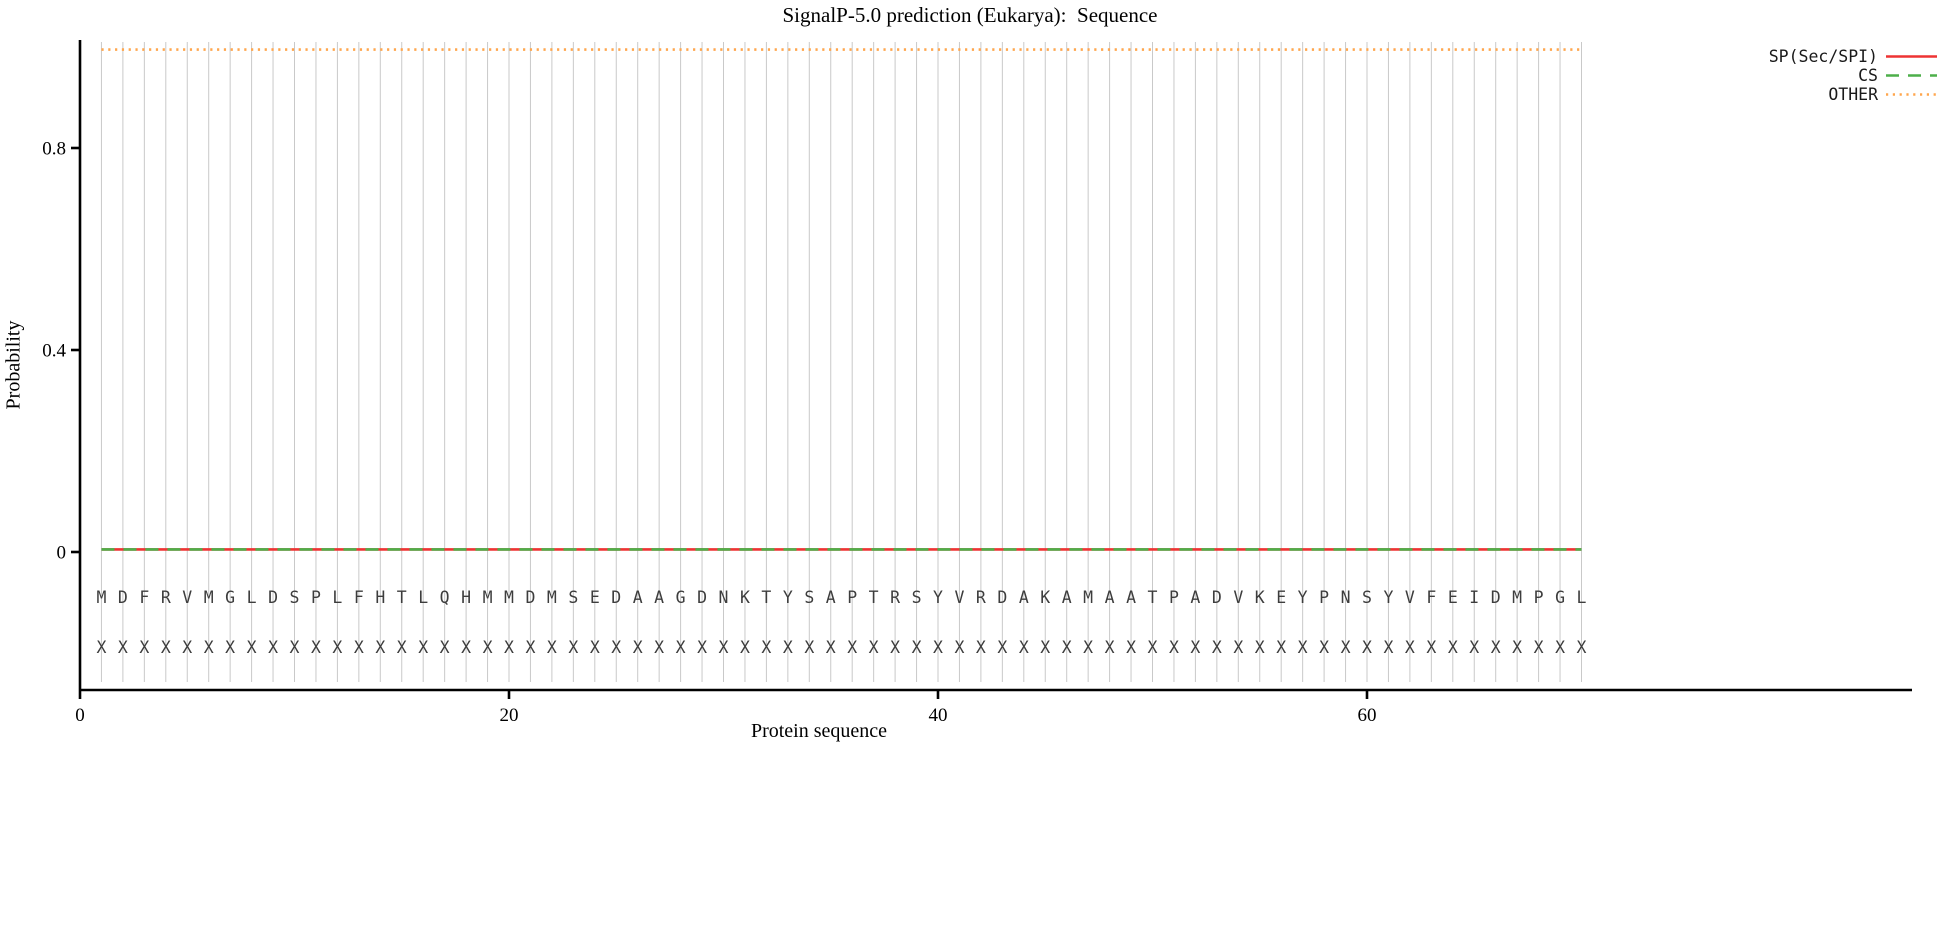 Image resolution: width=1940 pixels, height=931 pixels. I want to click on y-tick-label: 0.4, so click(54, 351).